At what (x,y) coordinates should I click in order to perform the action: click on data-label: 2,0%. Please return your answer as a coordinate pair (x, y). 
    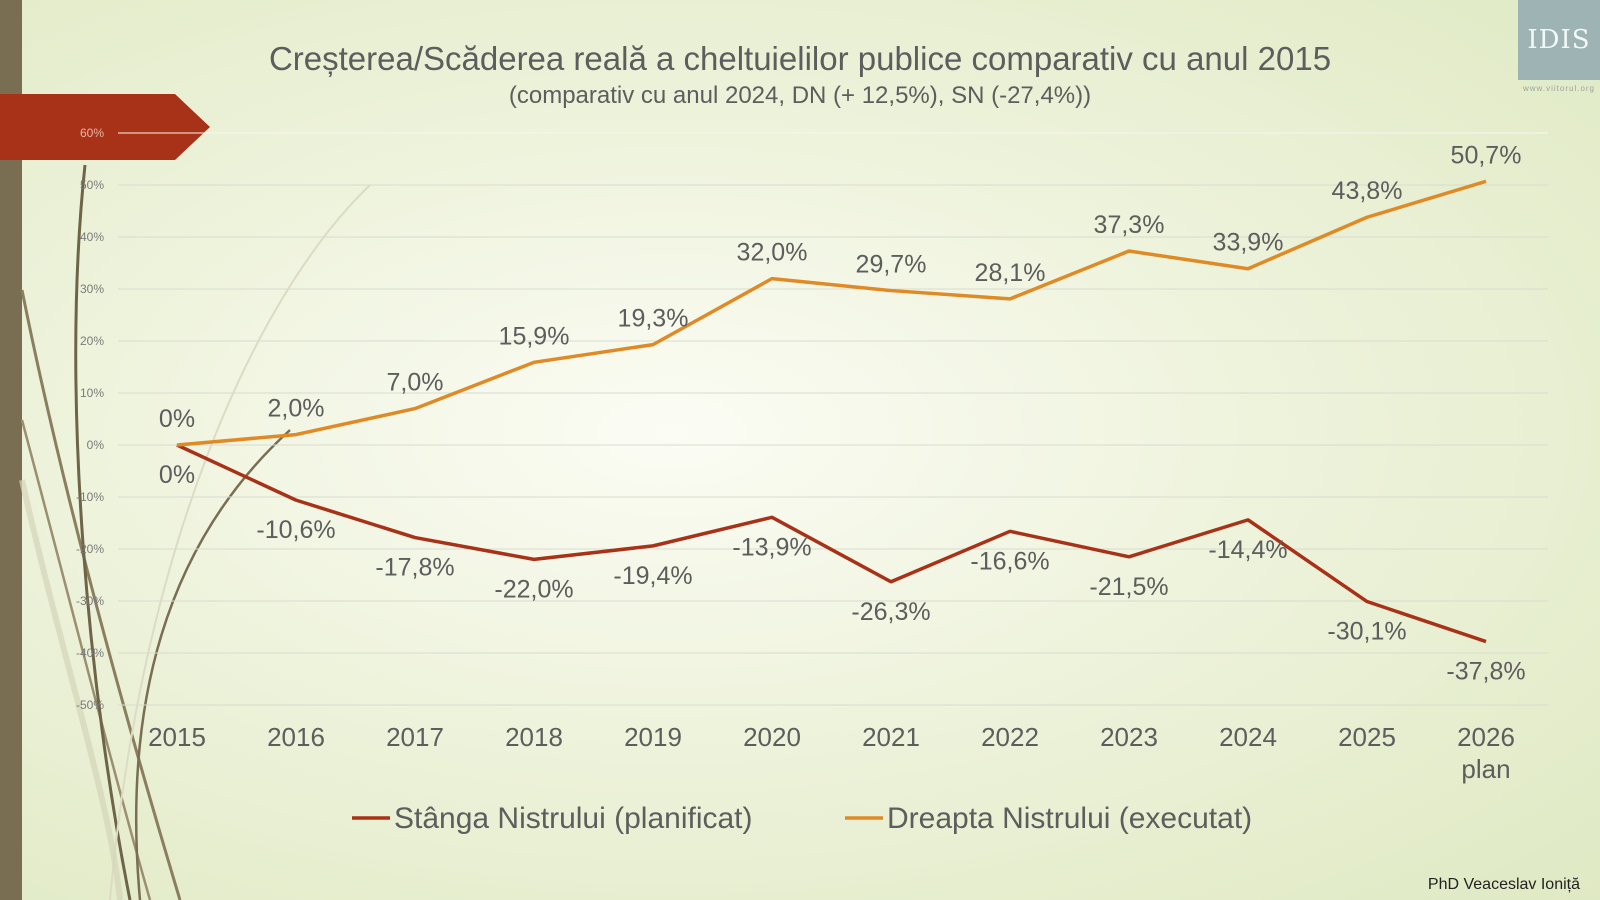
    Looking at the image, I should click on (296, 409).